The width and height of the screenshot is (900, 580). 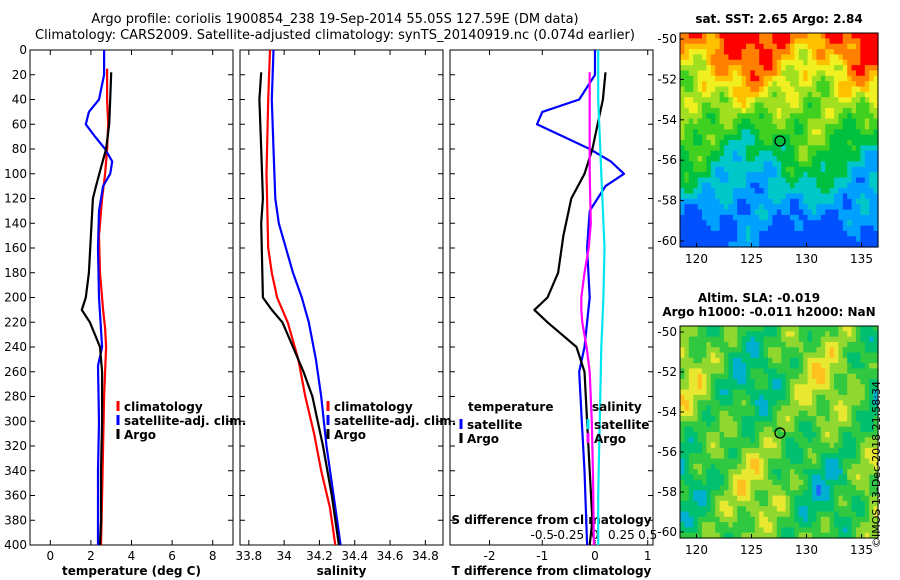 I want to click on lat-tick-label: -60, so click(x=667, y=532).